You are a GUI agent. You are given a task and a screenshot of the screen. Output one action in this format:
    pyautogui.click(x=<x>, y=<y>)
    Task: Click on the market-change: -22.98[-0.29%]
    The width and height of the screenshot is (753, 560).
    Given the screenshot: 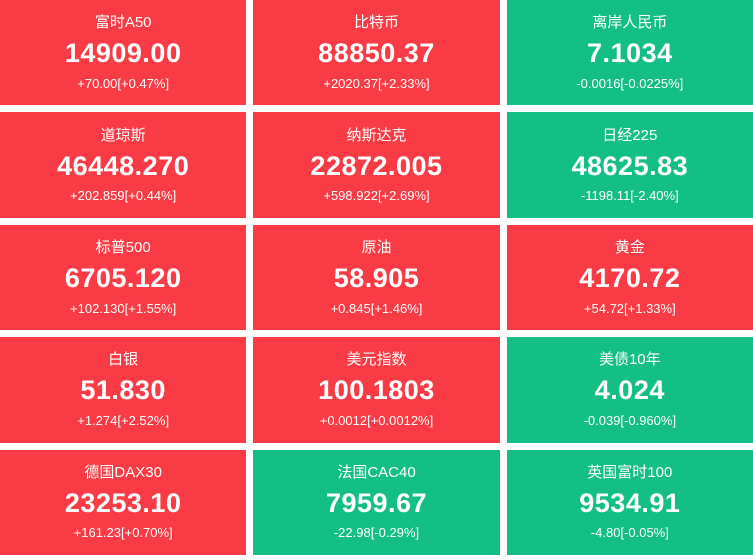 What is the action you would take?
    pyautogui.click(x=376, y=533)
    